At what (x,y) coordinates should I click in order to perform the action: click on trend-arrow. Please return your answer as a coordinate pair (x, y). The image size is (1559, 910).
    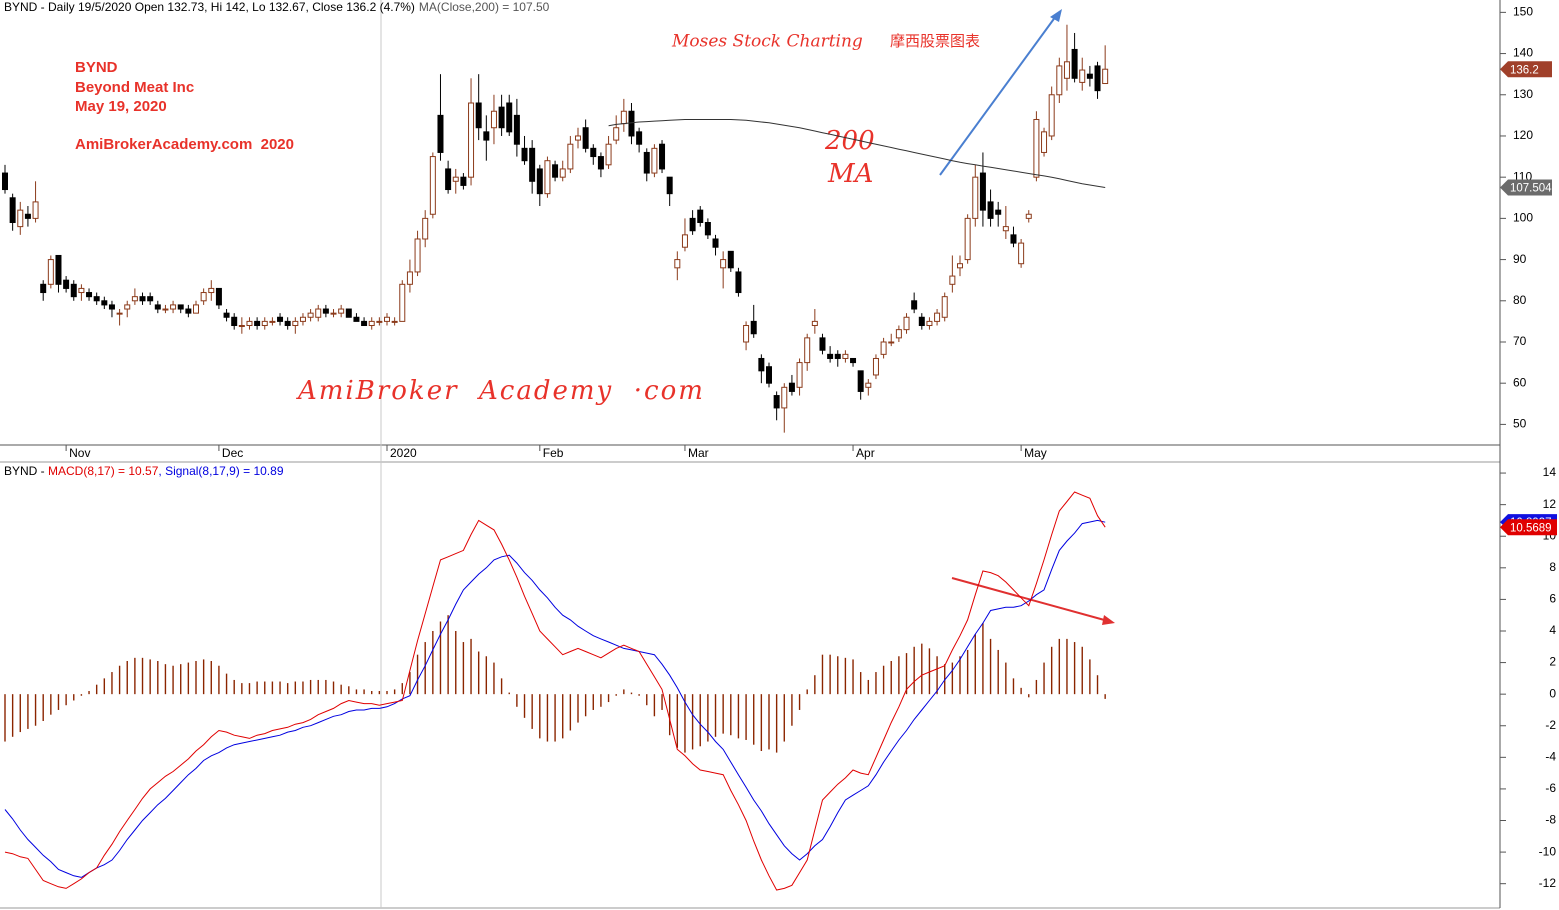
    Looking at the image, I should click on (998, 95).